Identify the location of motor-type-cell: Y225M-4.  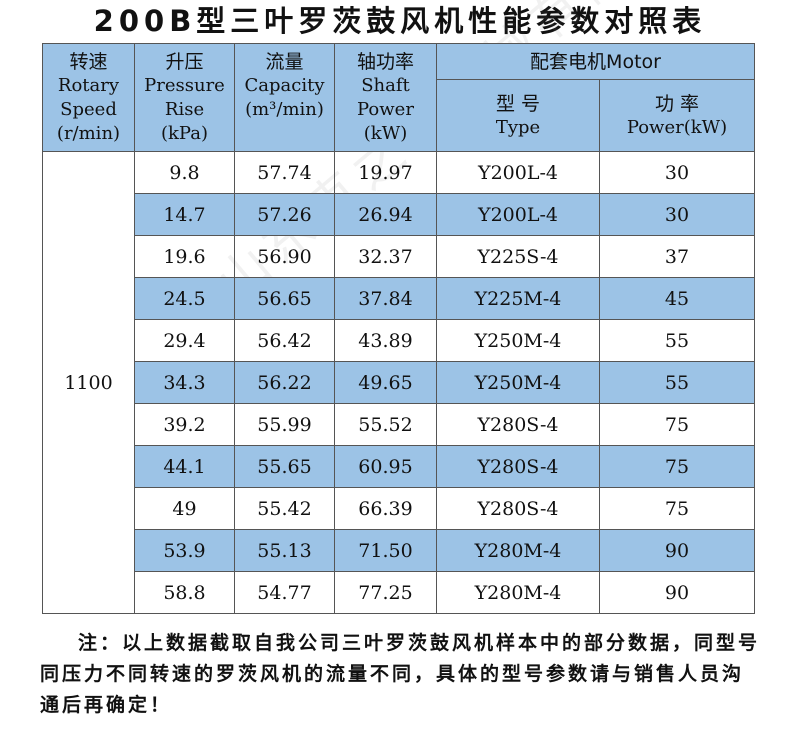
(518, 298).